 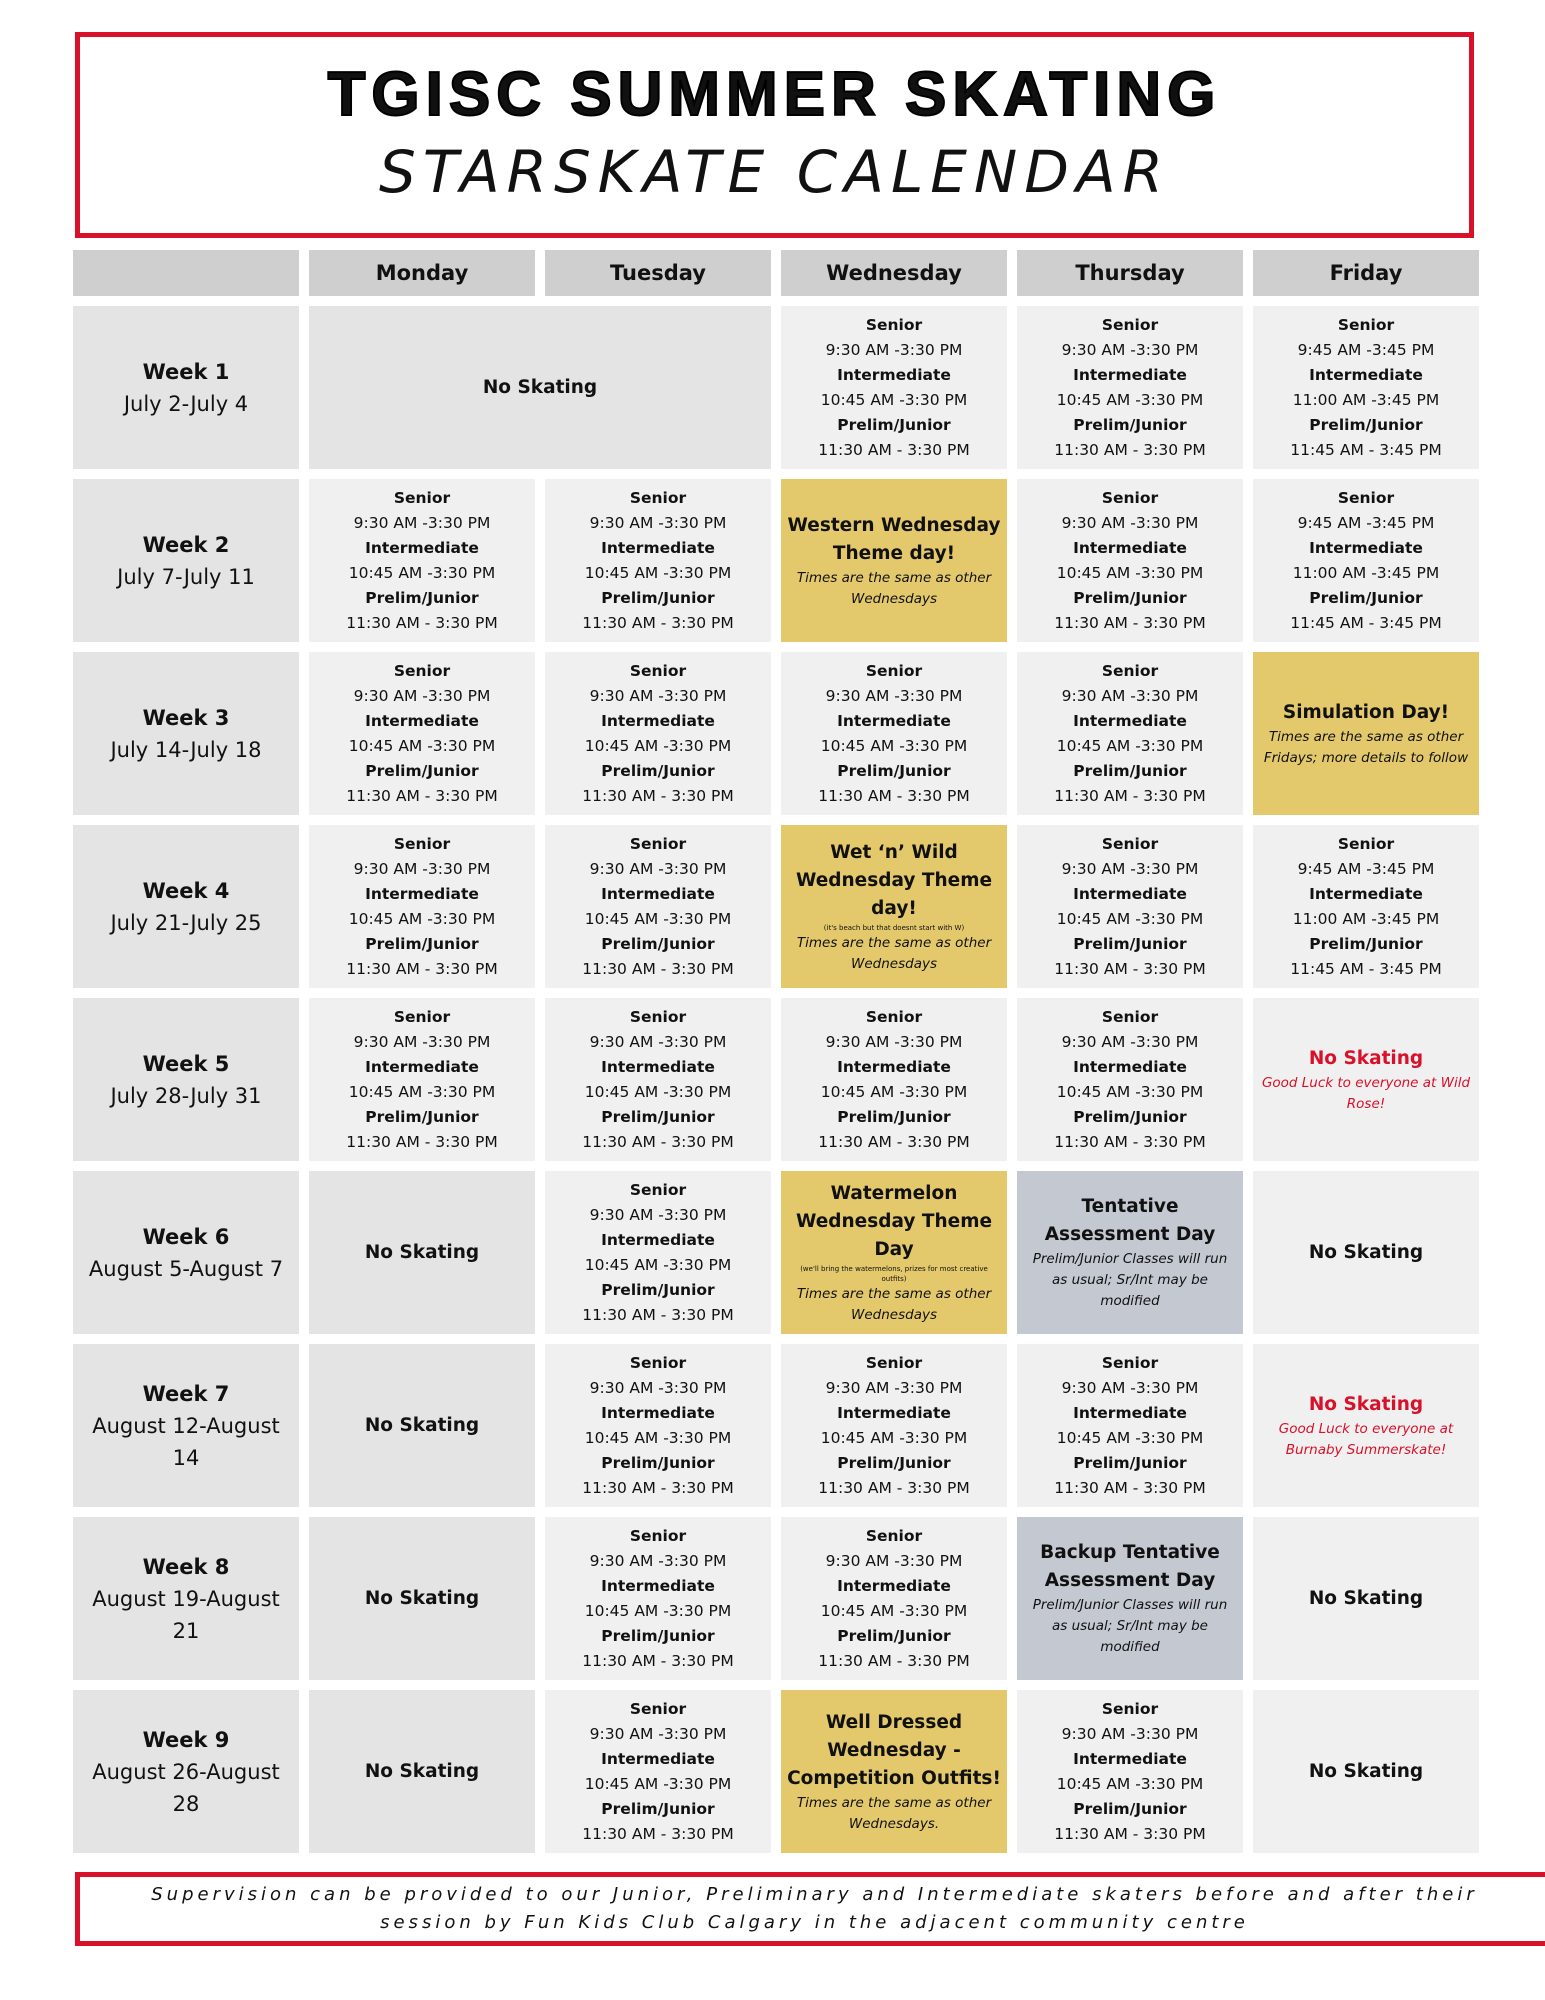 What do you see at coordinates (186, 1566) in the screenshot?
I see `week-name: Week 8` at bounding box center [186, 1566].